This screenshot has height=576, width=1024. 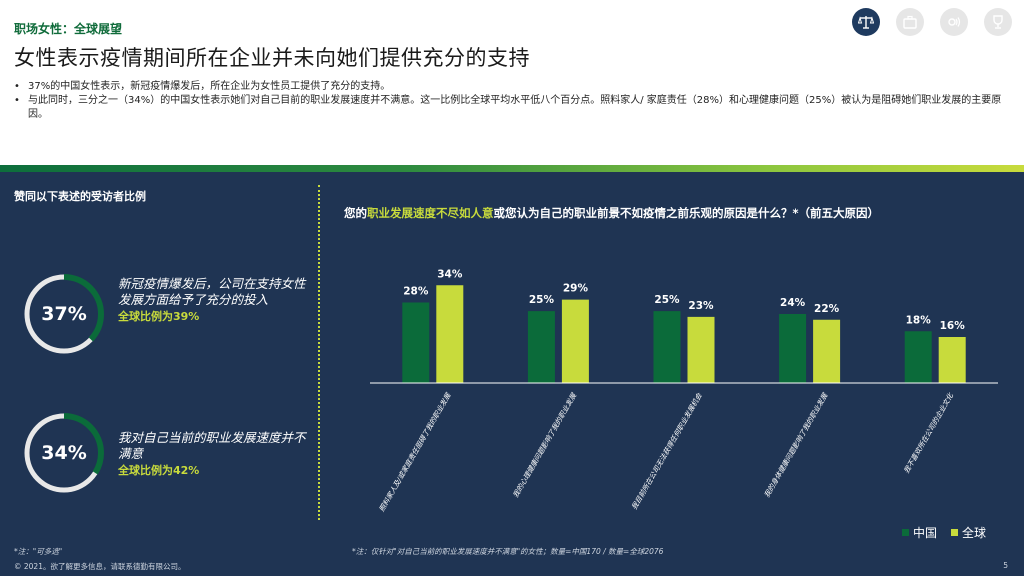 I want to click on panel-divider, so click(x=319, y=352).